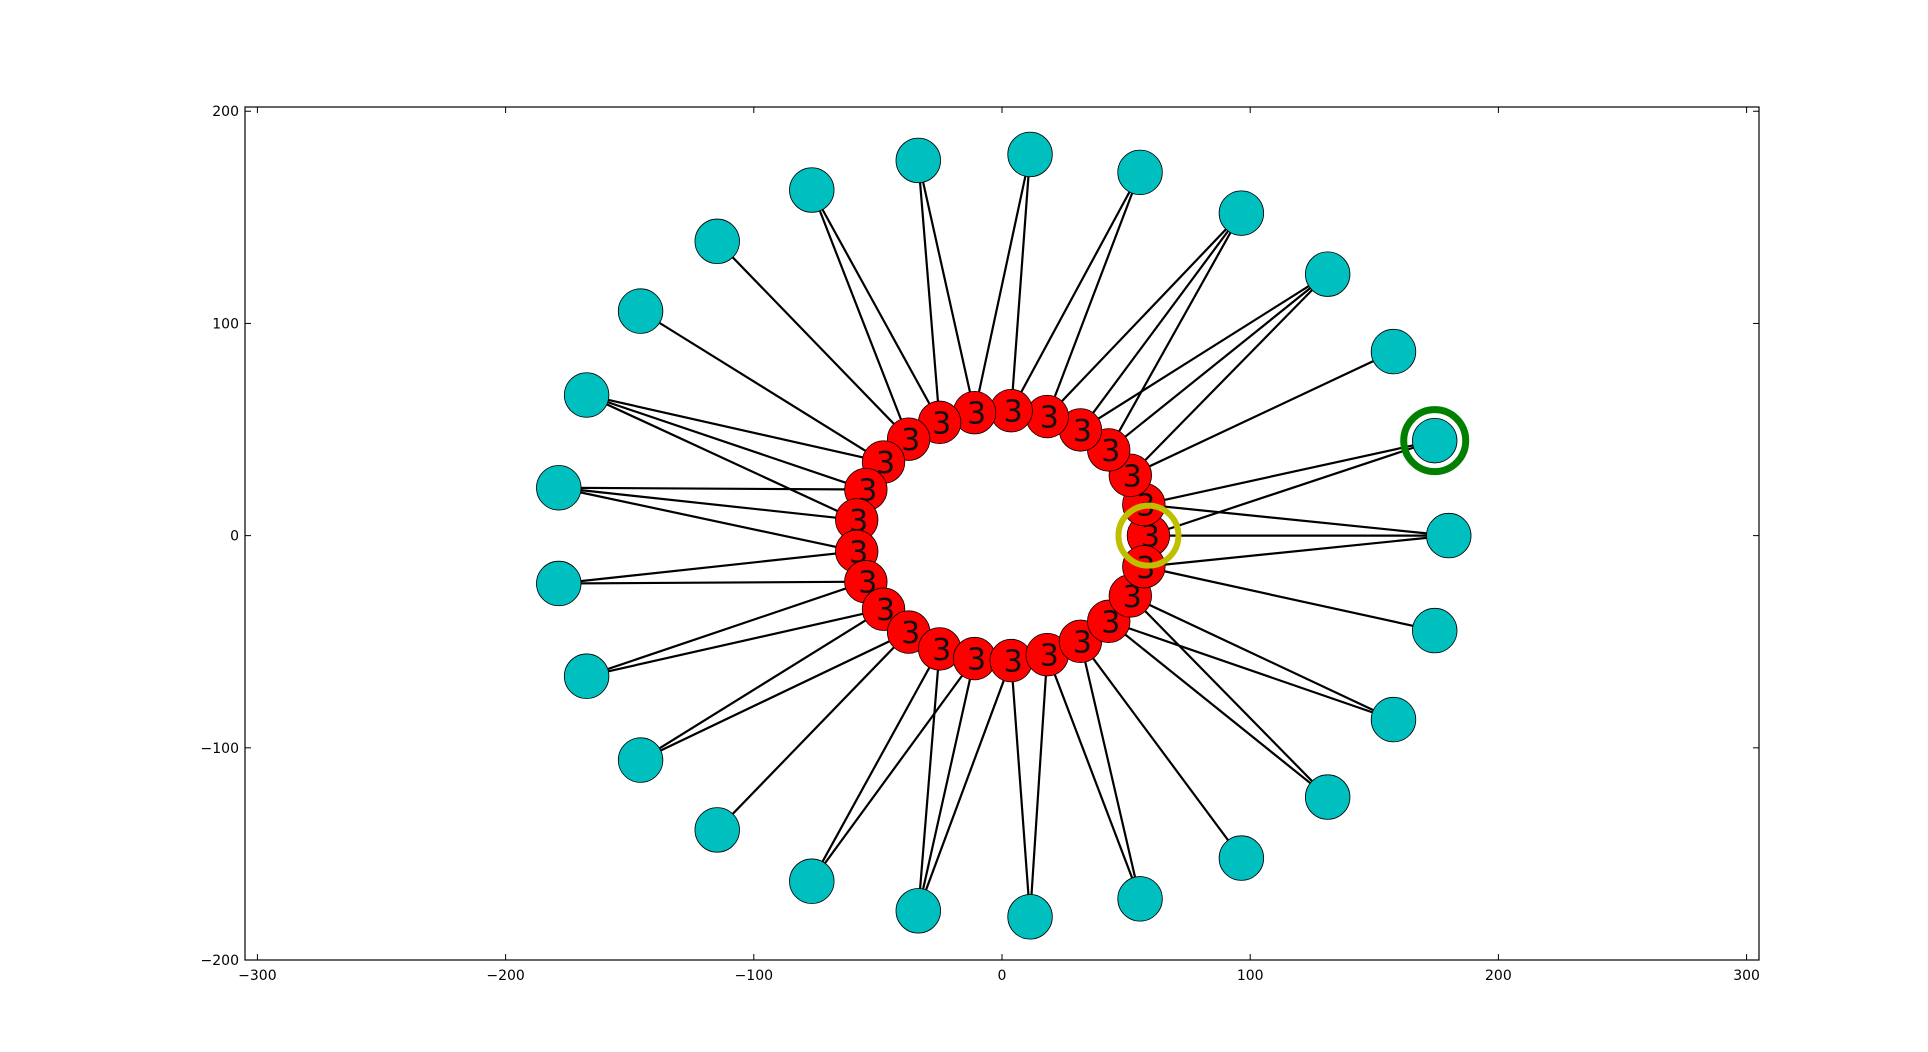 This screenshot has height=1052, width=1928. I want to click on x-tick-label: 200, so click(1498, 976).